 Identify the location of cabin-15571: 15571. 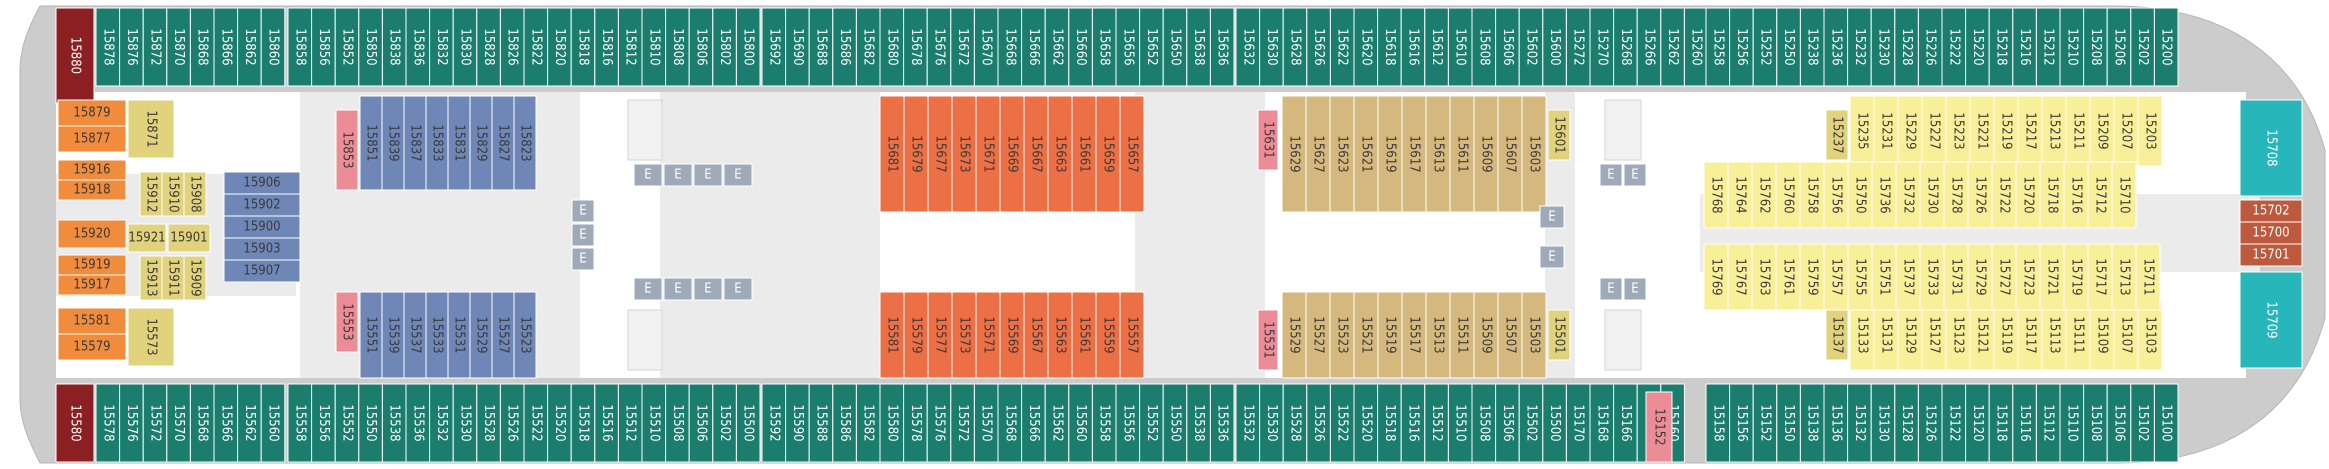
(988, 335).